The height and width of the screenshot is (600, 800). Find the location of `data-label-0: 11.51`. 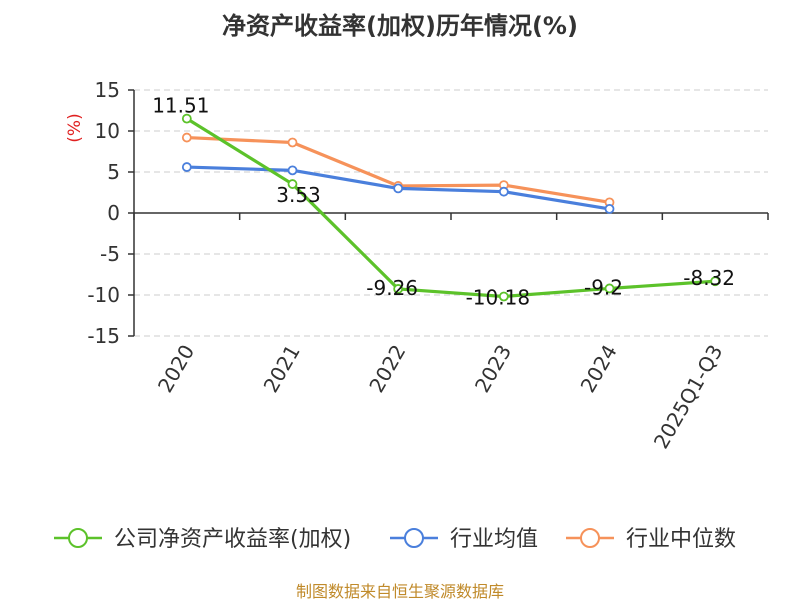

data-label-0: 11.51 is located at coordinates (180, 106).